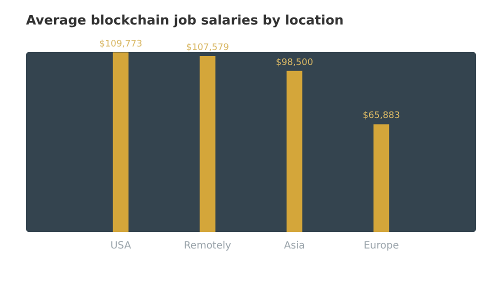 The image size is (500, 300). I want to click on x-tick-label: USA, so click(121, 246).